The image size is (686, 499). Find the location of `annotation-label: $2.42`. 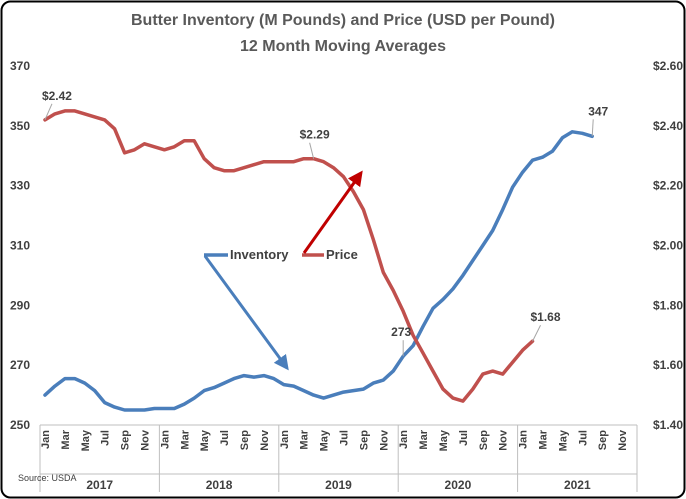

annotation-label: $2.42 is located at coordinates (57, 96).